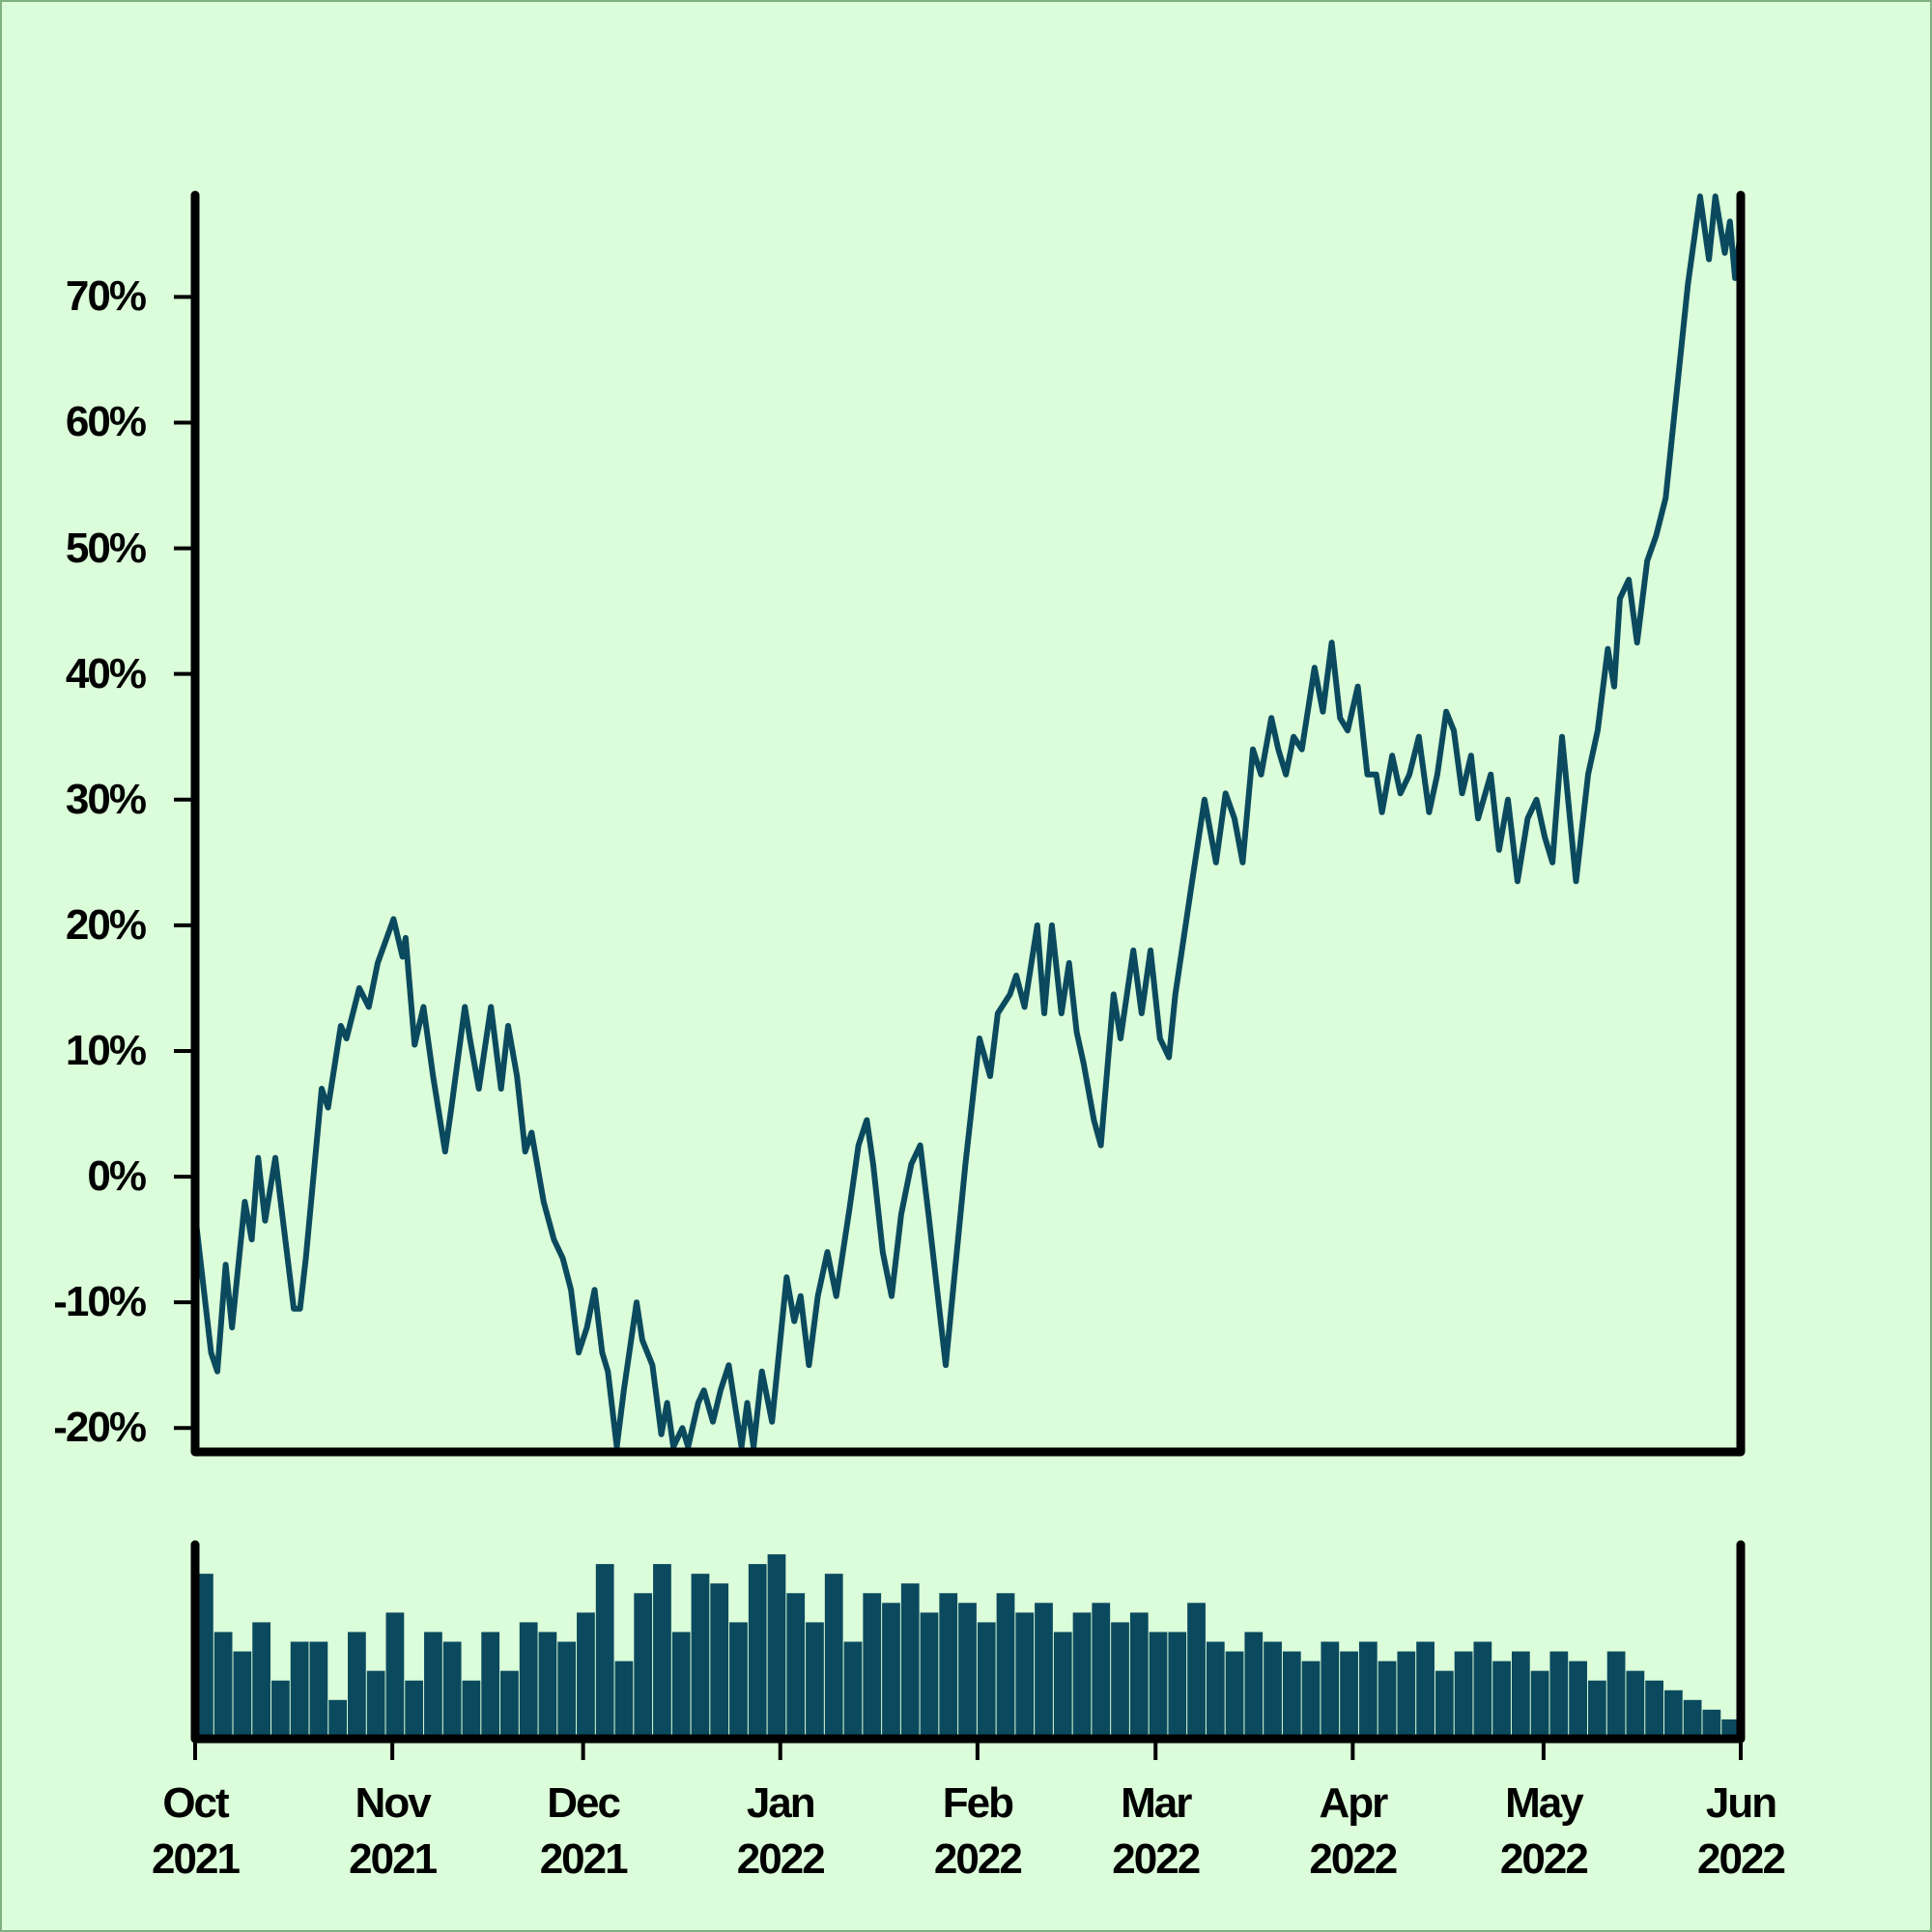 The image size is (1932, 1932). What do you see at coordinates (117, 1176) in the screenshot?
I see `y-tick-label: 0%` at bounding box center [117, 1176].